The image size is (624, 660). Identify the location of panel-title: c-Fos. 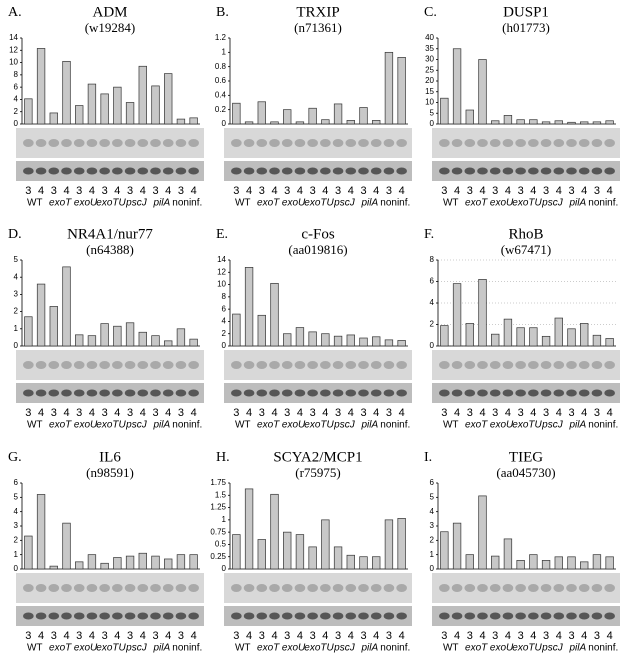
(317, 234).